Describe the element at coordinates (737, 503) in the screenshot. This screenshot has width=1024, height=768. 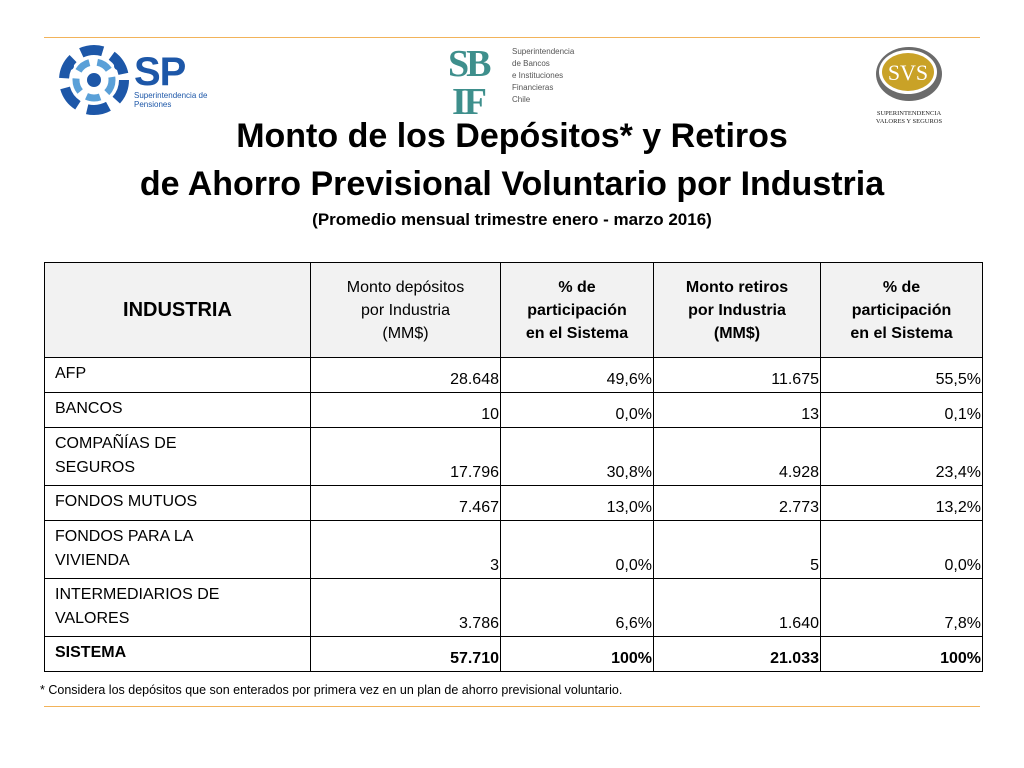
I see `row-monto-retiros: 2.773` at that location.